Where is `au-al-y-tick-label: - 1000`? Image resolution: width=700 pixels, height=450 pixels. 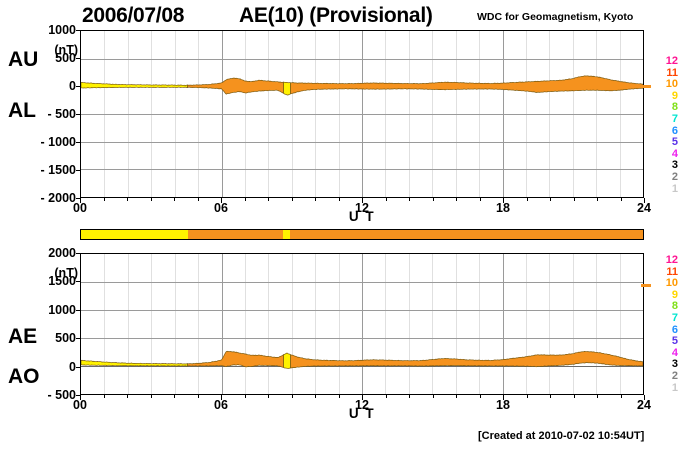 au-al-y-tick-label: - 1000 is located at coordinates (58, 142).